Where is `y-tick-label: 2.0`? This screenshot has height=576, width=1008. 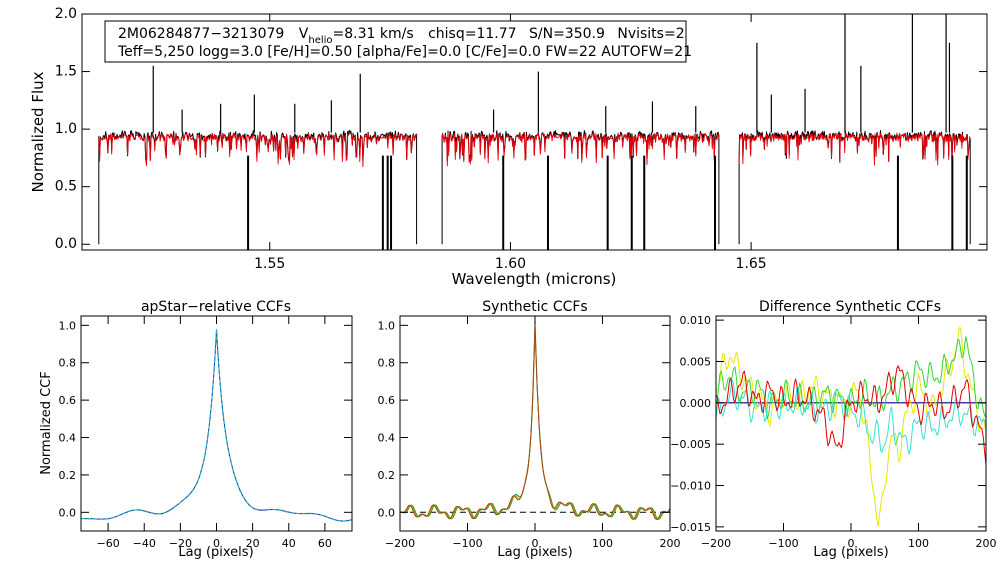
y-tick-label: 2.0 is located at coordinates (66, 14).